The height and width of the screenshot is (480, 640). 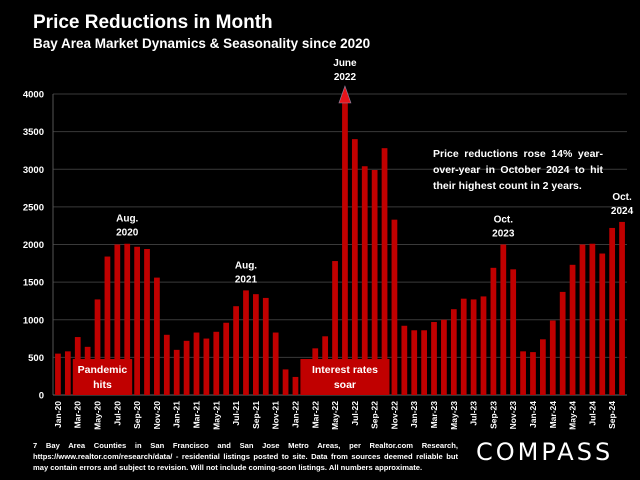 I want to click on x-tick-label: Sep-23, so click(x=493, y=415).